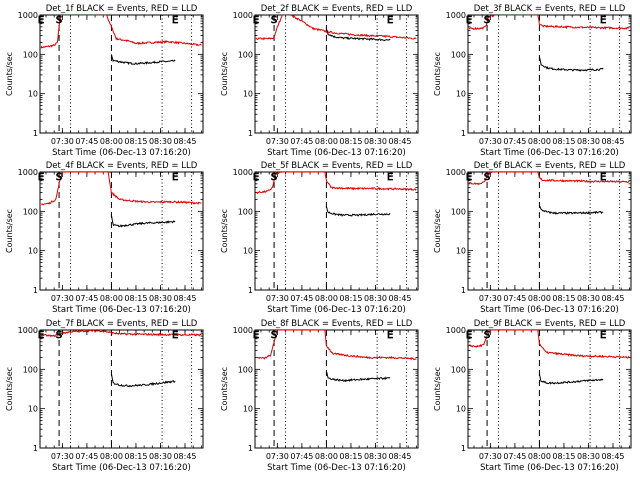  What do you see at coordinates (122, 166) in the screenshot?
I see `chart-title: Det_4f BLACK = Events, RED = LLD` at bounding box center [122, 166].